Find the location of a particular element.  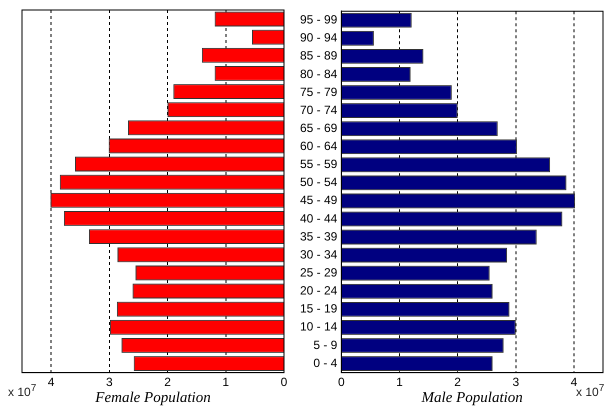

y-tick-label: 5 - 9 is located at coordinates (325, 345).